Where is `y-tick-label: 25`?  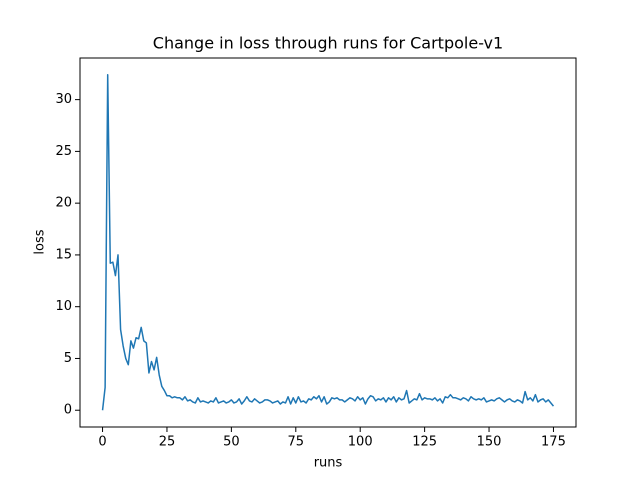
y-tick-label: 25 is located at coordinates (63, 151).